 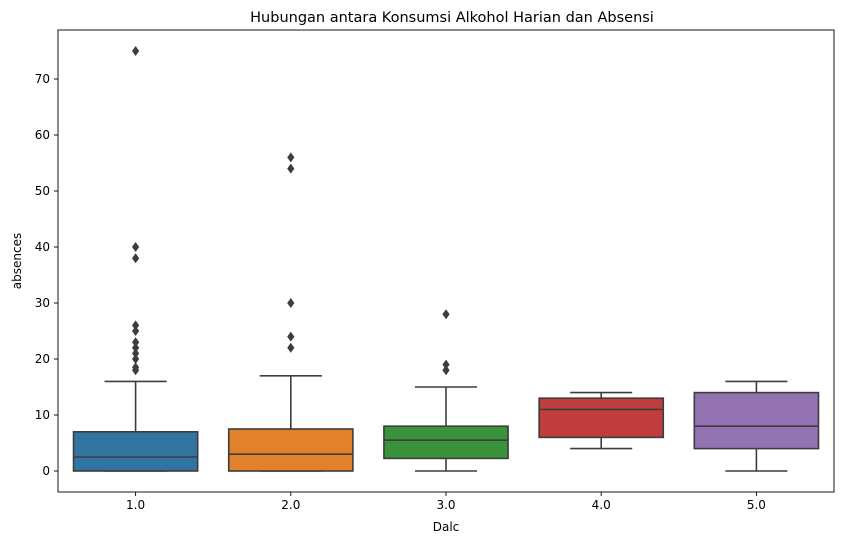 What do you see at coordinates (446, 390) in the screenshot?
I see `box-group-3.0` at bounding box center [446, 390].